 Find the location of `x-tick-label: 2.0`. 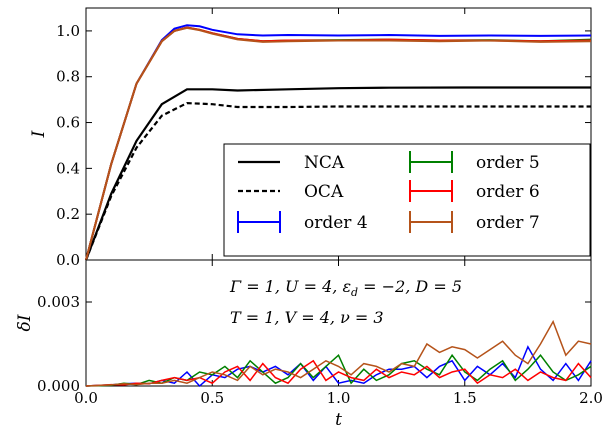

x-tick-label: 2.0 is located at coordinates (591, 398).